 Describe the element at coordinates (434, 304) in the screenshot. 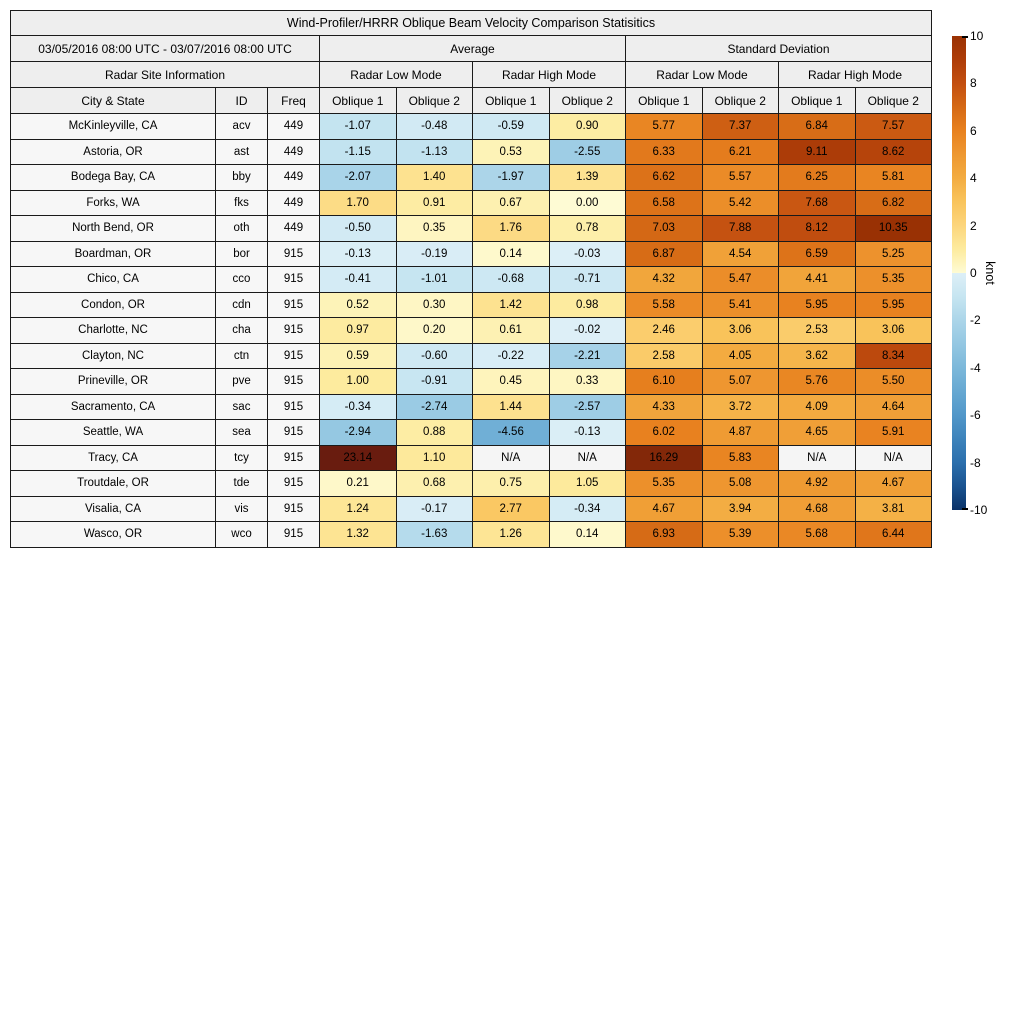

I see `value-cell: 0.30` at that location.